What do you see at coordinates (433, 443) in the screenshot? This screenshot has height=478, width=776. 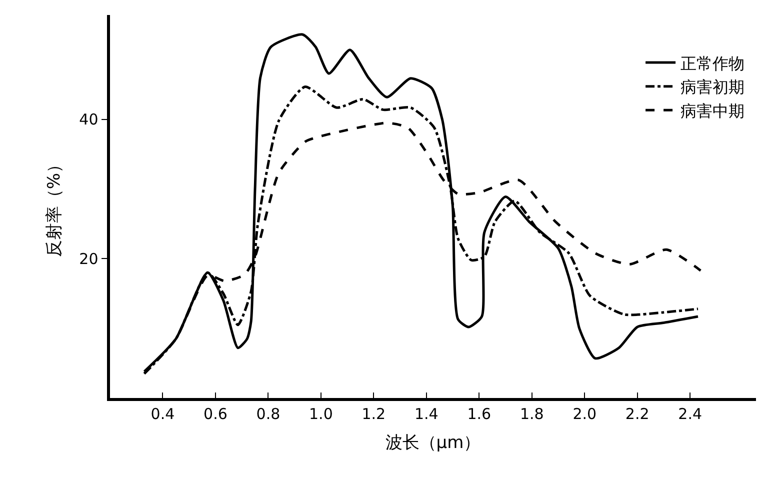 I see `x-axis-title: 波长（μm）` at bounding box center [433, 443].